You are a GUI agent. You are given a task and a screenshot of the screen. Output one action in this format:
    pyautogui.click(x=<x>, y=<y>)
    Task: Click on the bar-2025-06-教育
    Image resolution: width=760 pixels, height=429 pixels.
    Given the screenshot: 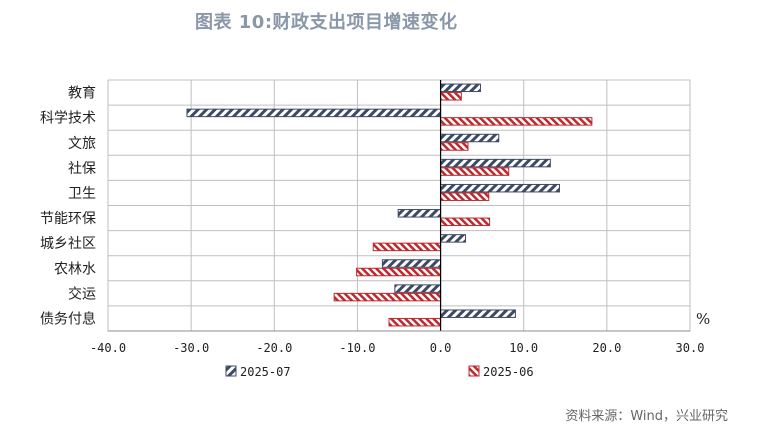 What is the action you would take?
    pyautogui.click(x=451, y=96)
    